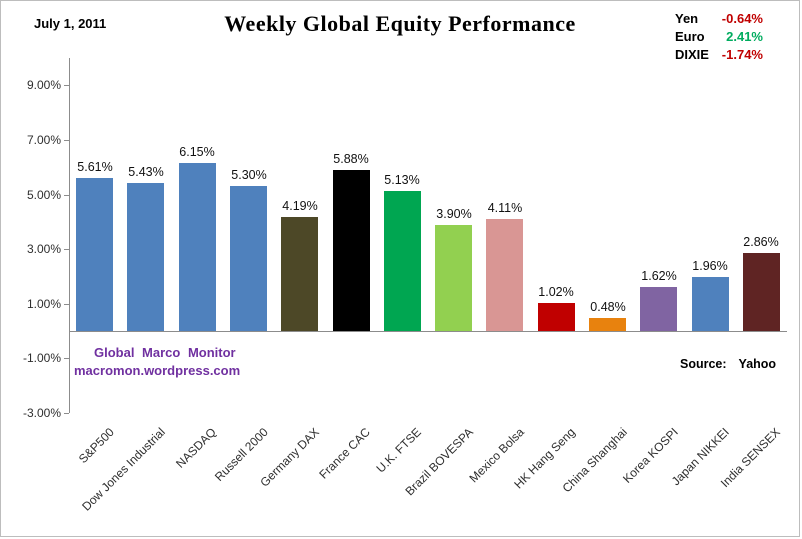 The width and height of the screenshot is (802, 539). Describe the element at coordinates (556, 292) in the screenshot. I see `bar-value-label: 1.02%` at that location.